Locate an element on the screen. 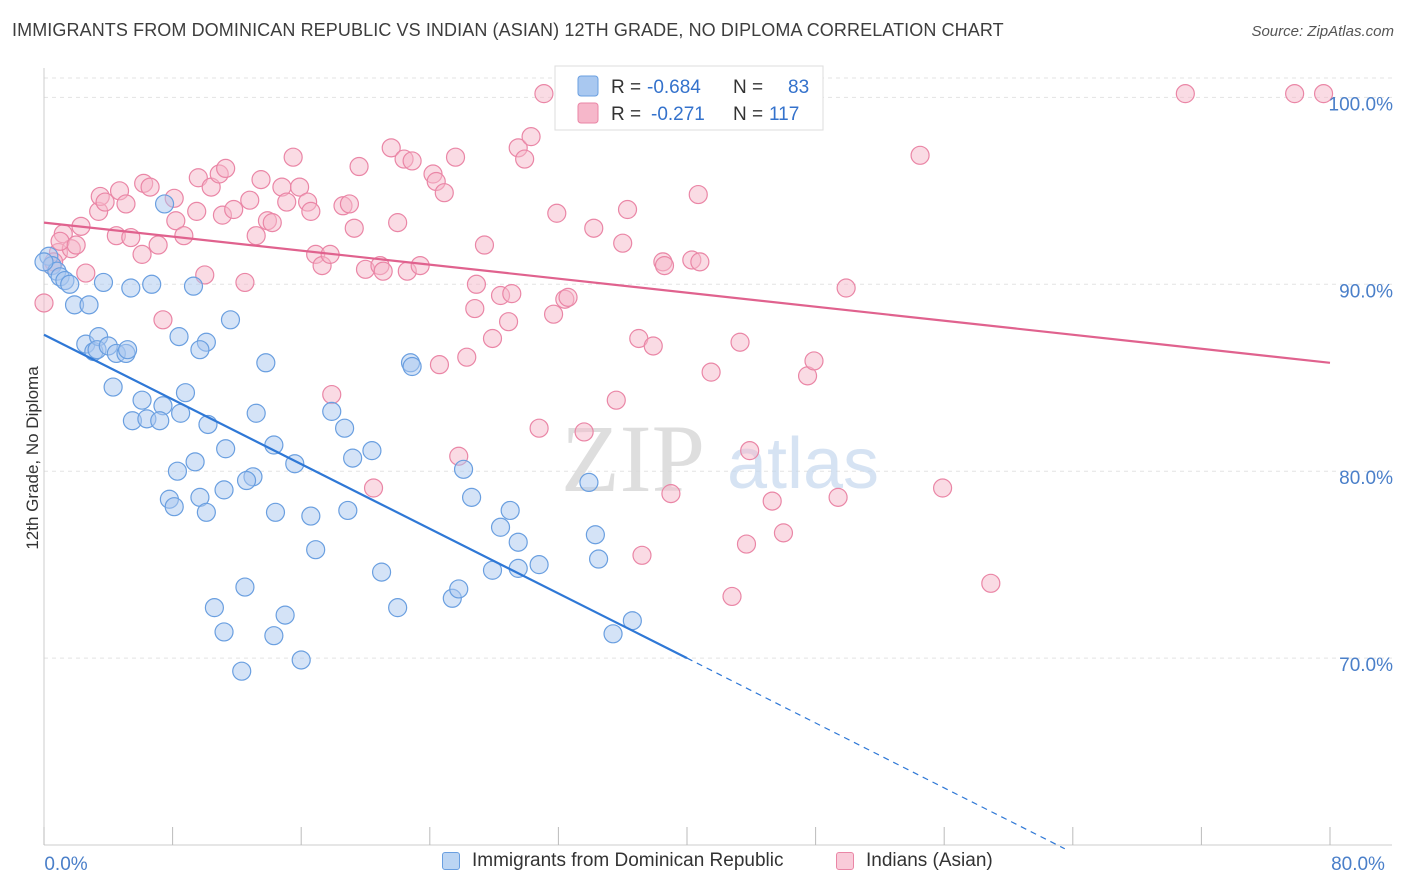  legend-n-value-blue: 83 is located at coordinates (798, 87).